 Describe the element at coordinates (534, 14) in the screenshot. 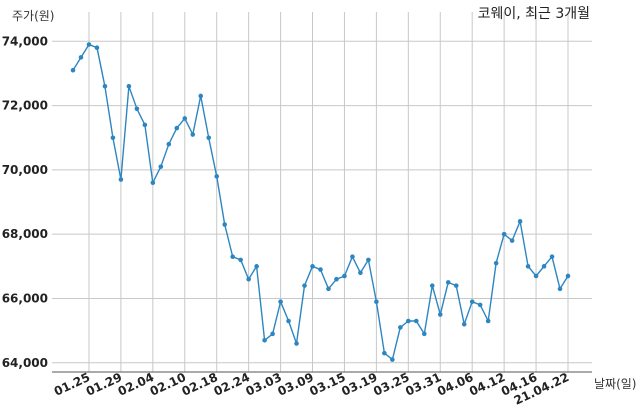

I see `chart-title: 코웨이, 최근 3개월` at that location.